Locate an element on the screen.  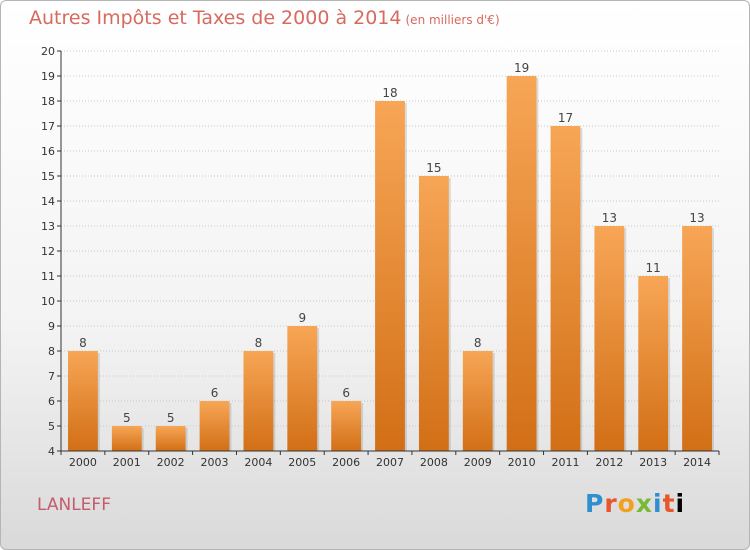
y-tick-label: 12 is located at coordinates (48, 251).